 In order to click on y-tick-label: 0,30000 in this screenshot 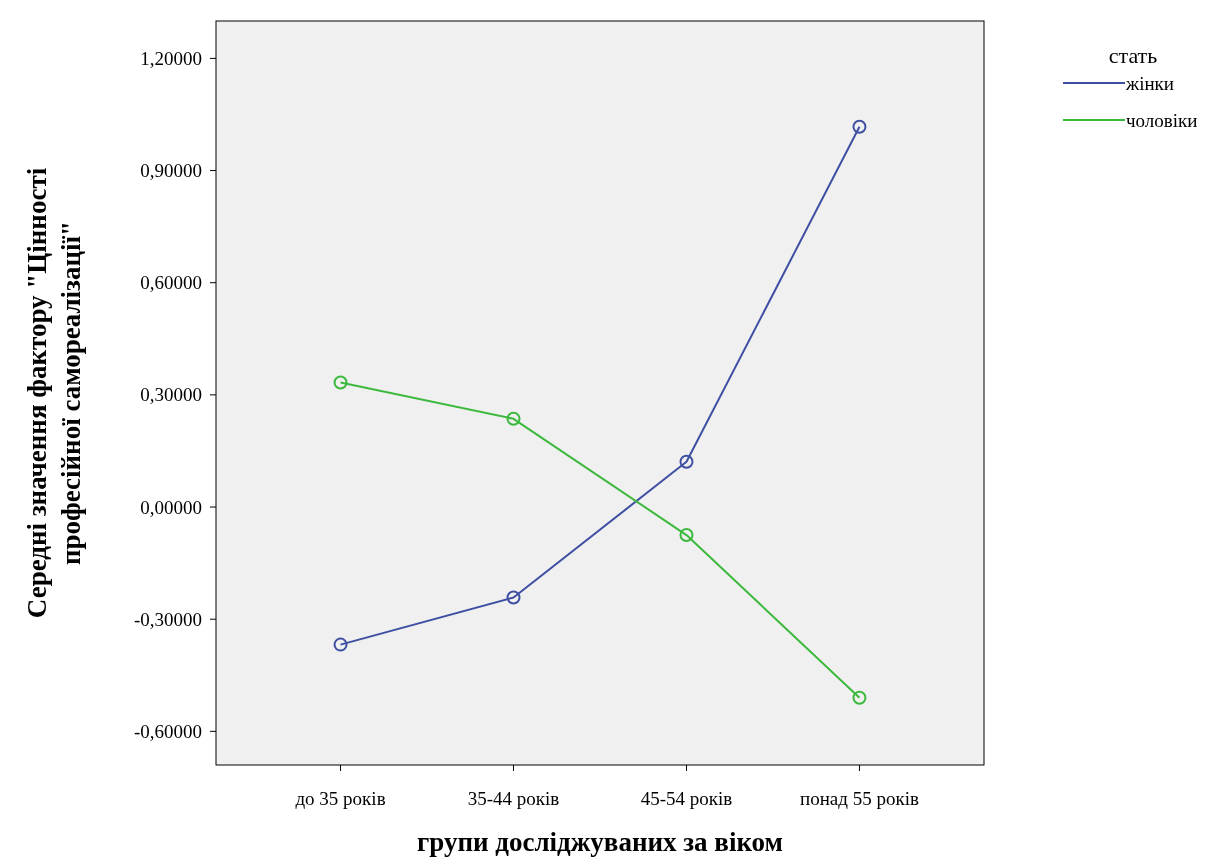, I will do `click(171, 395)`.